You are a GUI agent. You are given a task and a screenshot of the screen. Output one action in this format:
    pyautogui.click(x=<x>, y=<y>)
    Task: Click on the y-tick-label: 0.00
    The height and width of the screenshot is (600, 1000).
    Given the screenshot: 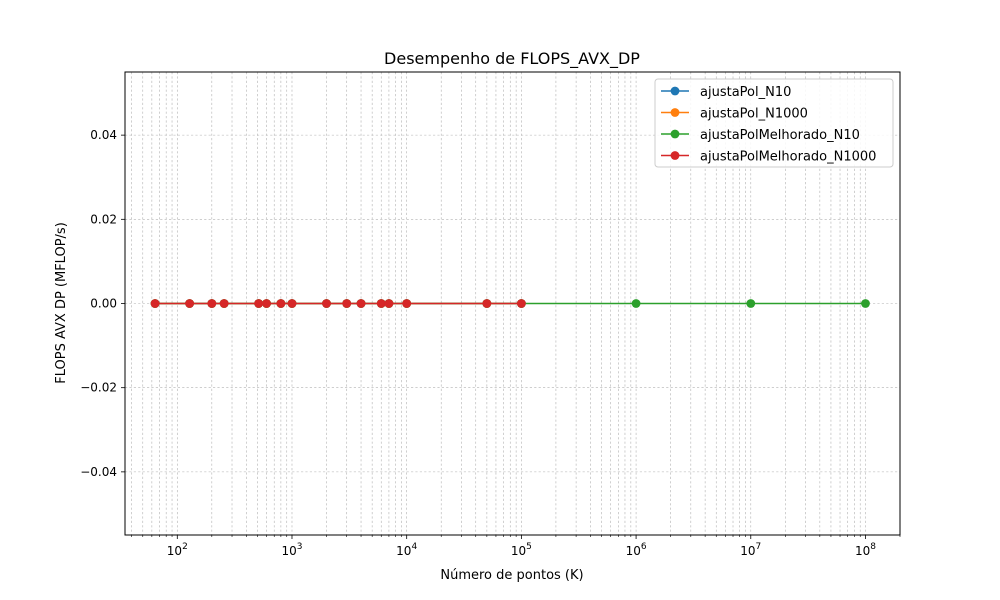 What is the action you would take?
    pyautogui.click(x=103, y=304)
    